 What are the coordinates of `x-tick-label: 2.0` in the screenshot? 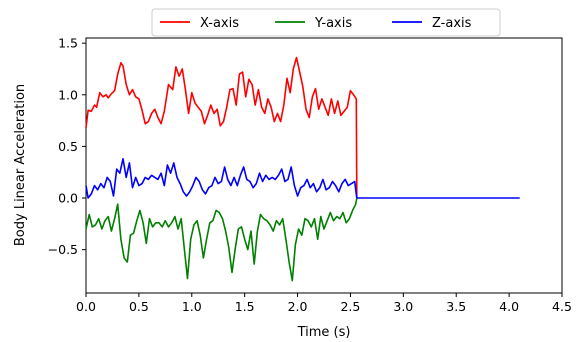 It's located at (298, 306).